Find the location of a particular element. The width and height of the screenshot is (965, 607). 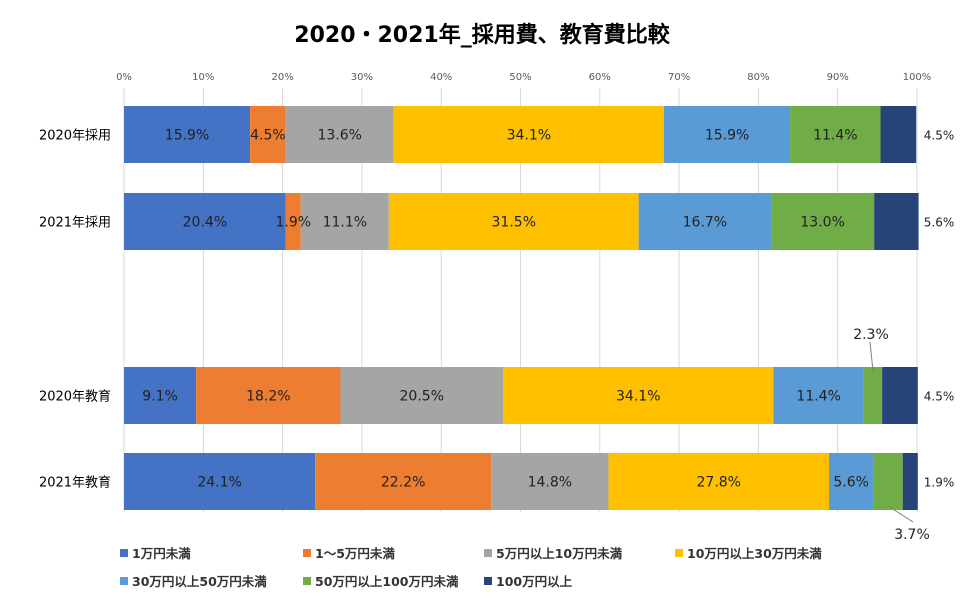

data-label: 4.5% is located at coordinates (268, 136).